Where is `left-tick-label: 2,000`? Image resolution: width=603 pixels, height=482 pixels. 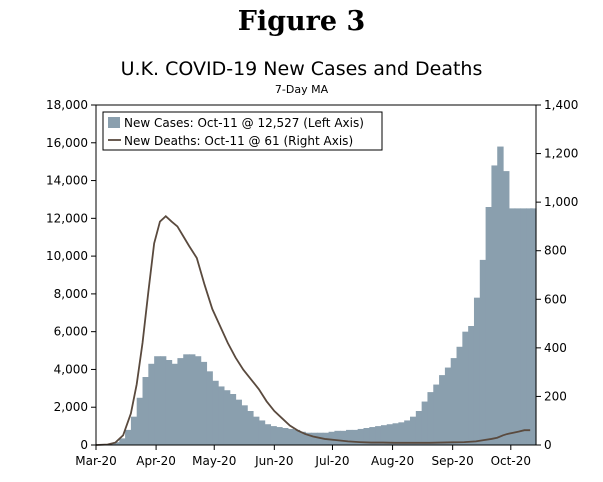 left-tick-label: 2,000 is located at coordinates (71, 407).